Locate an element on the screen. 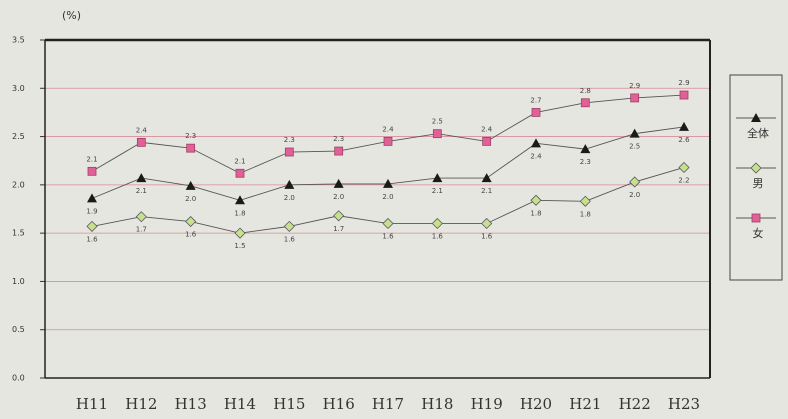  legend-label: 全体 is located at coordinates (758, 133).